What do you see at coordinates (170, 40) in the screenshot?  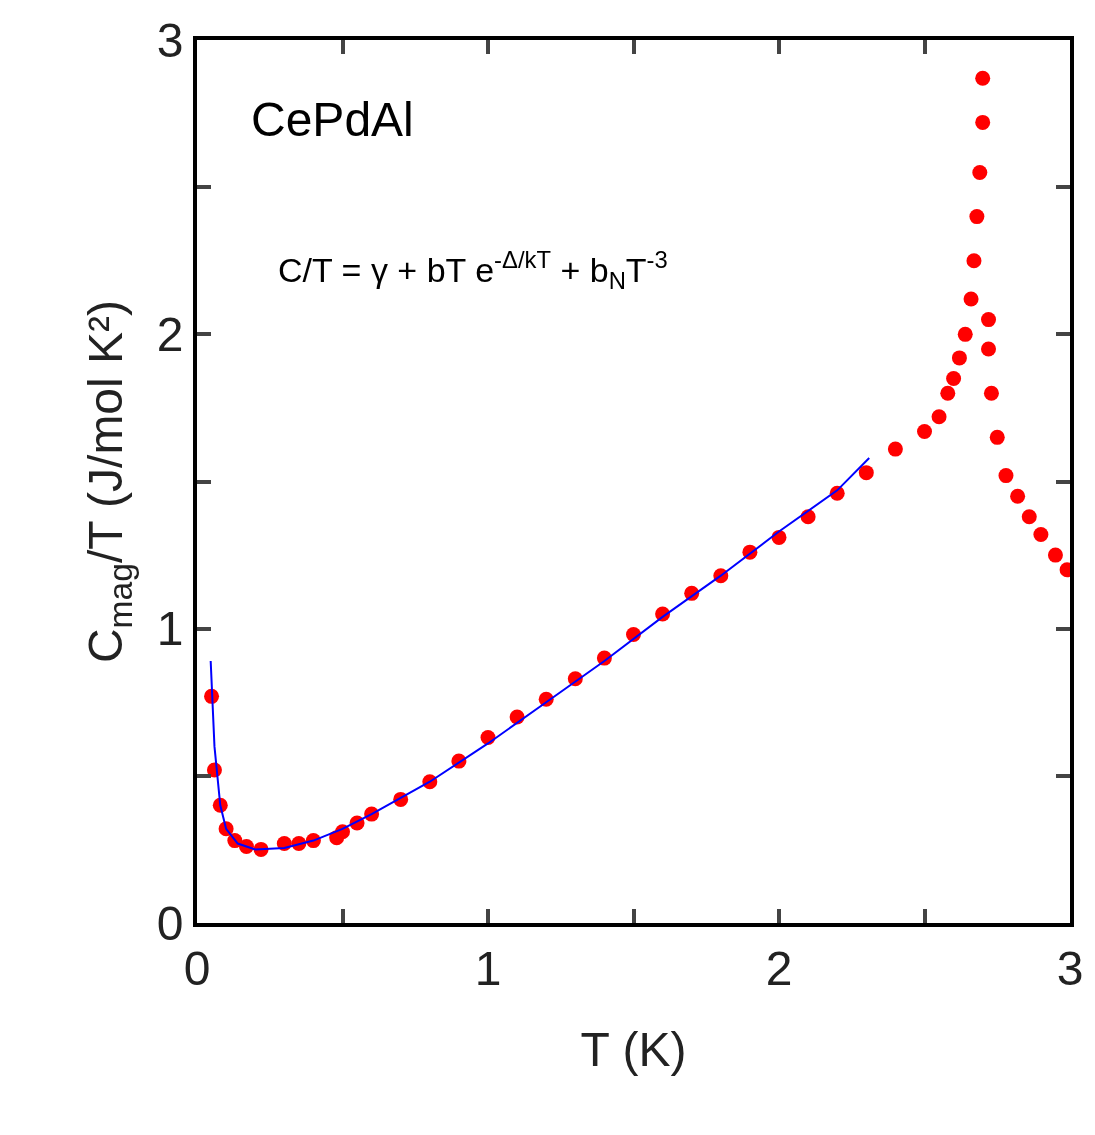 I see `y-tick-label: 3` at bounding box center [170, 40].